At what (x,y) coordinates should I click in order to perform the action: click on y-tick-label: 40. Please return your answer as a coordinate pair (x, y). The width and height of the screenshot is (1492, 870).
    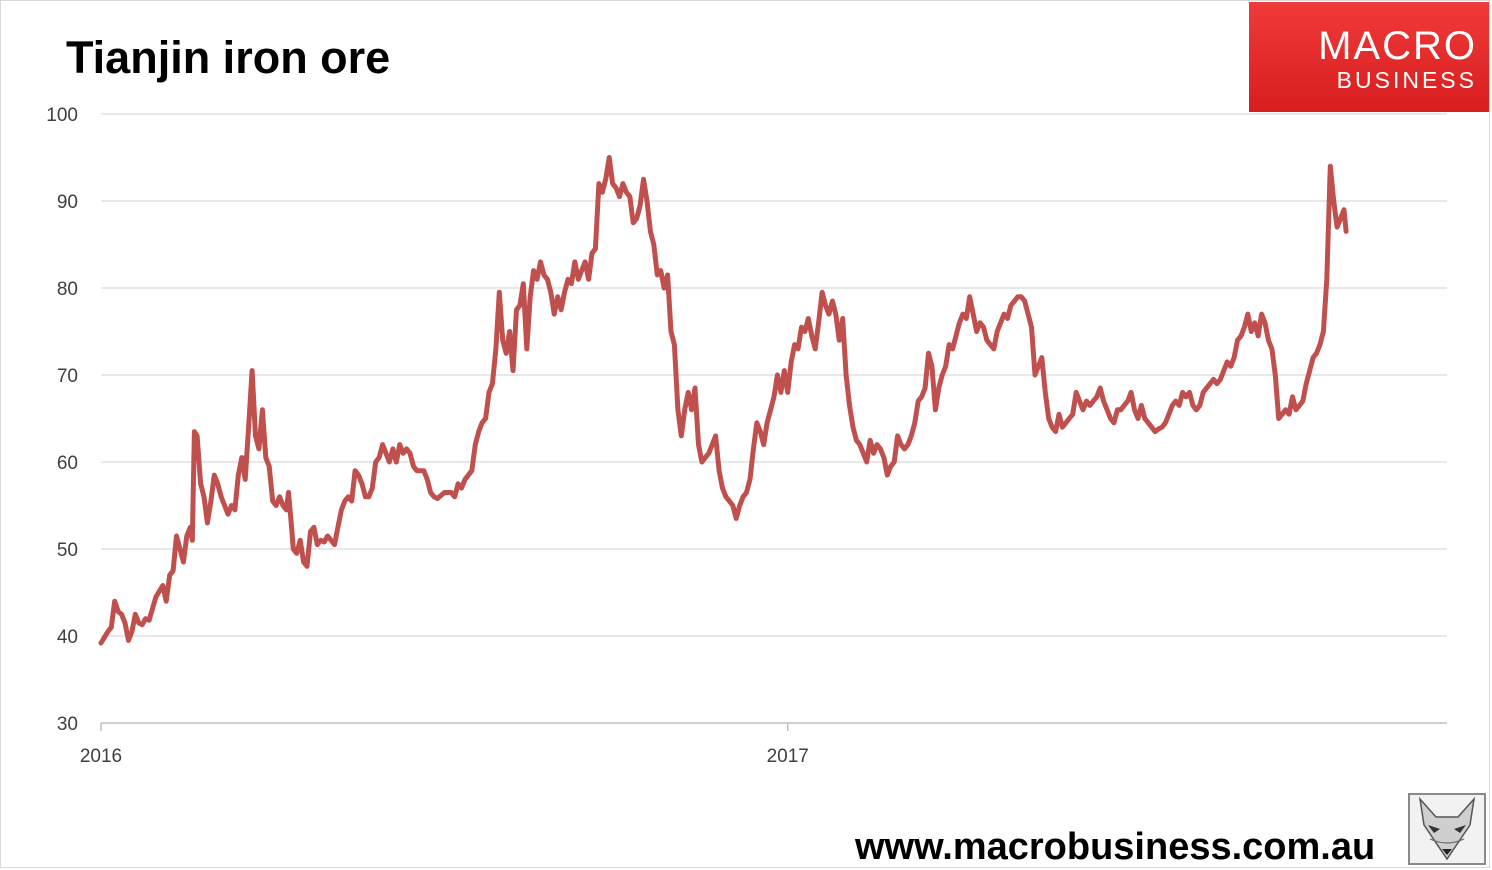
    Looking at the image, I should click on (67, 637).